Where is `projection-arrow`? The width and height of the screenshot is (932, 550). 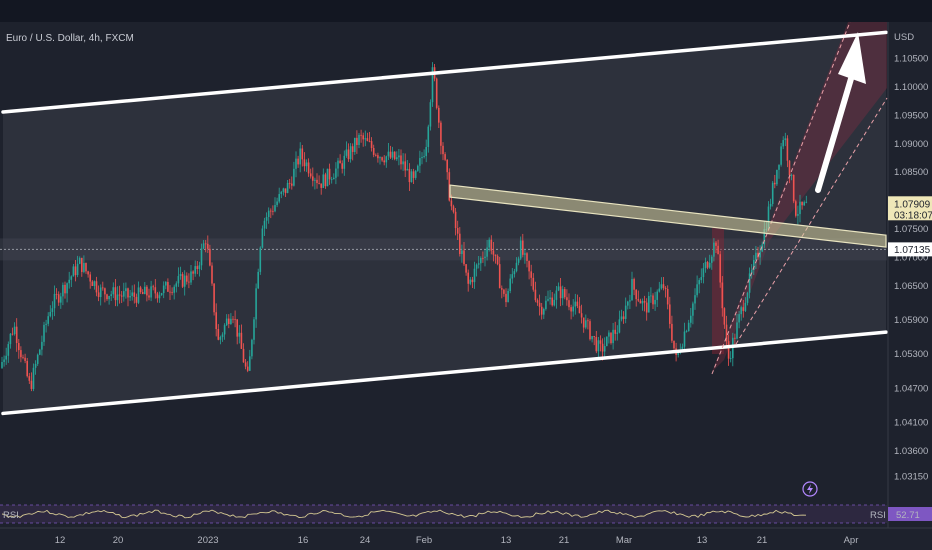
projection-arrow is located at coordinates (840, 112).